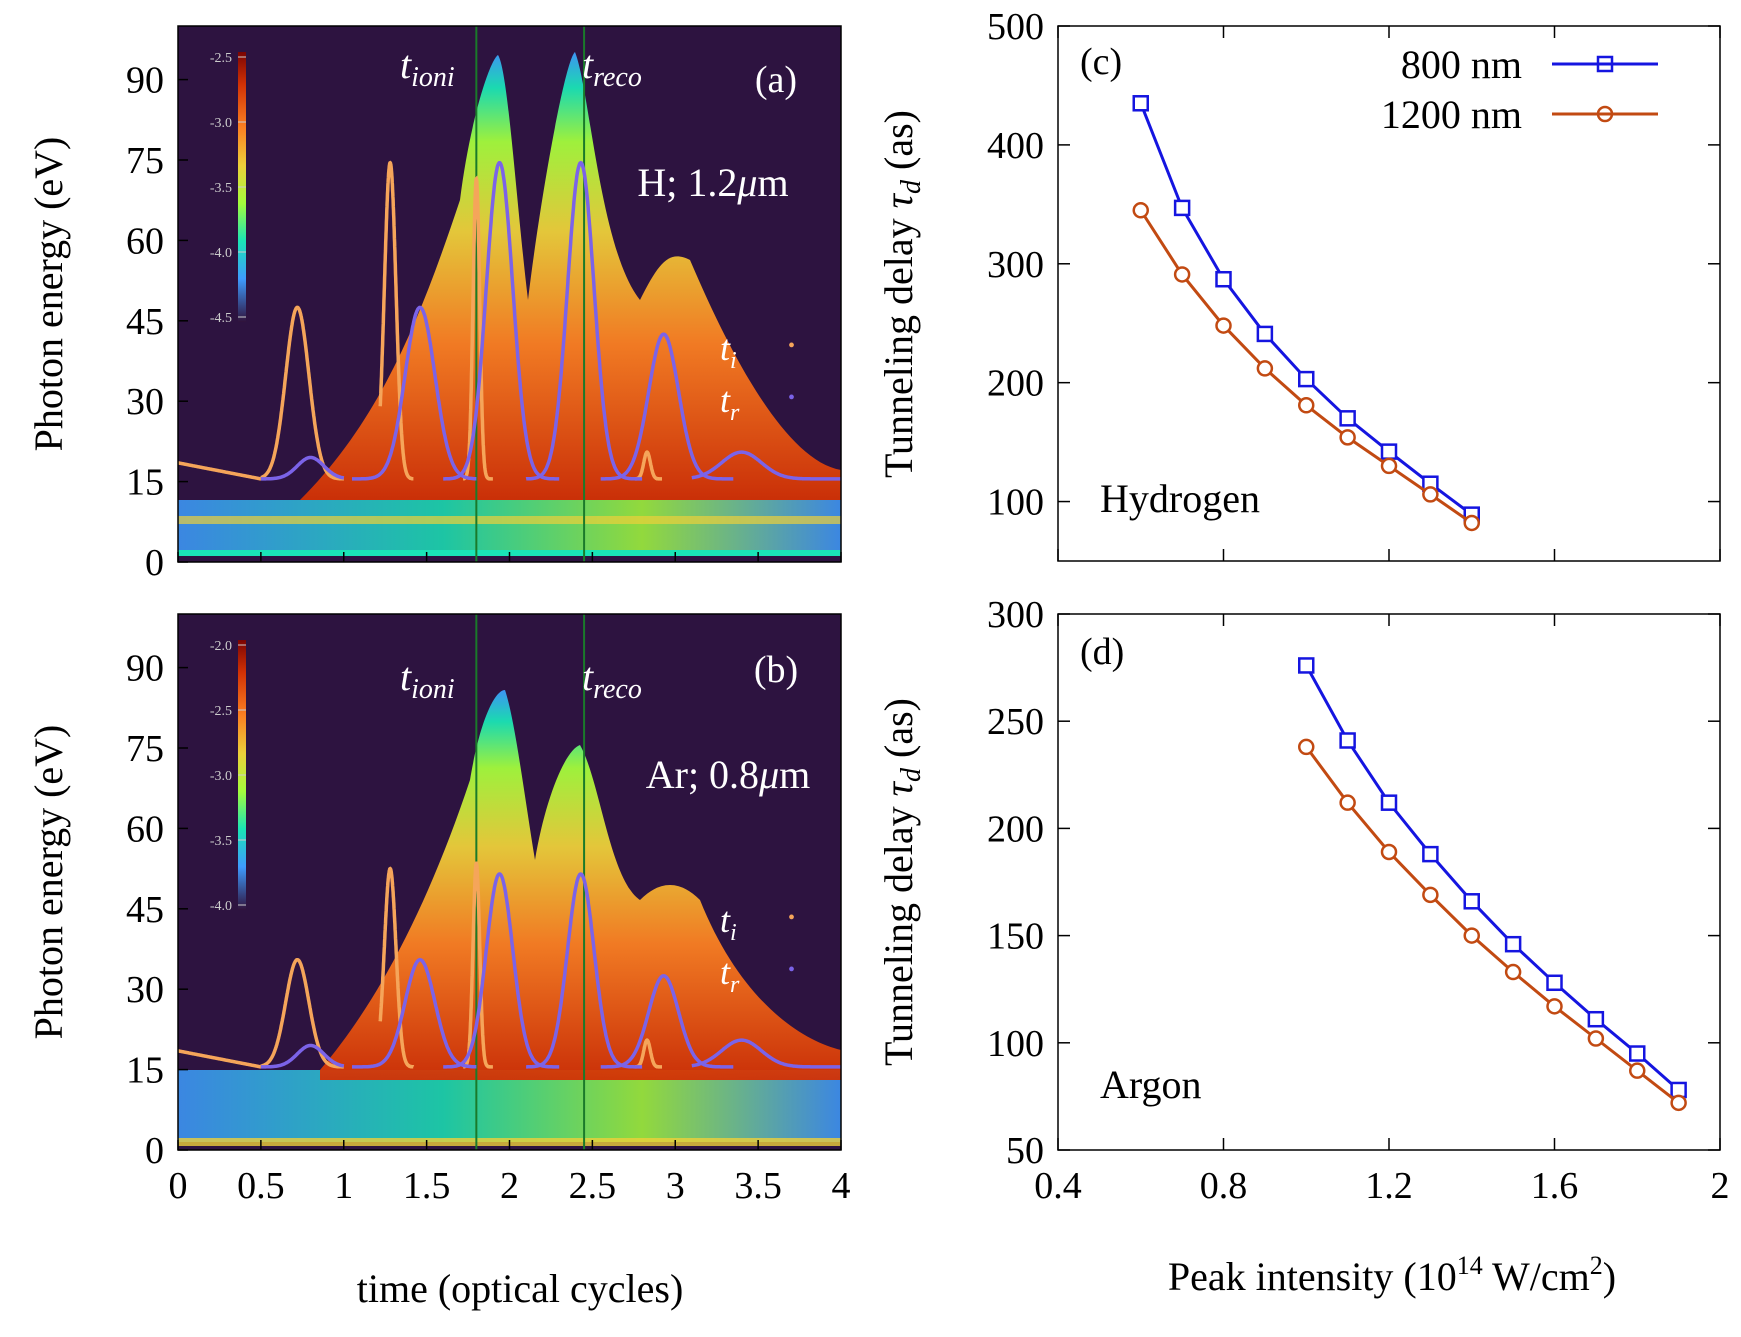  I want to click on x-tick-label: 0.8, so click(1224, 1186).